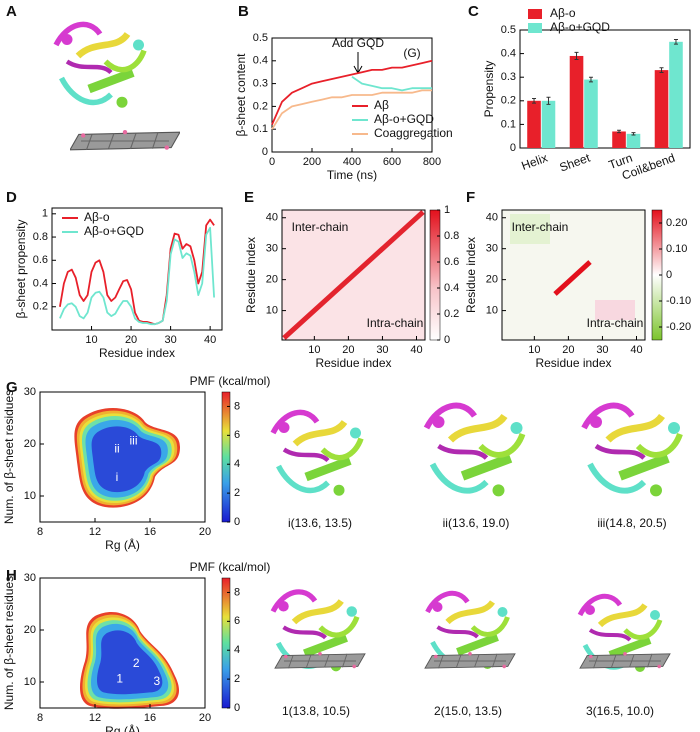 The image size is (700, 732). What do you see at coordinates (473, 11) in the screenshot?
I see `panel-label: C` at bounding box center [473, 11].